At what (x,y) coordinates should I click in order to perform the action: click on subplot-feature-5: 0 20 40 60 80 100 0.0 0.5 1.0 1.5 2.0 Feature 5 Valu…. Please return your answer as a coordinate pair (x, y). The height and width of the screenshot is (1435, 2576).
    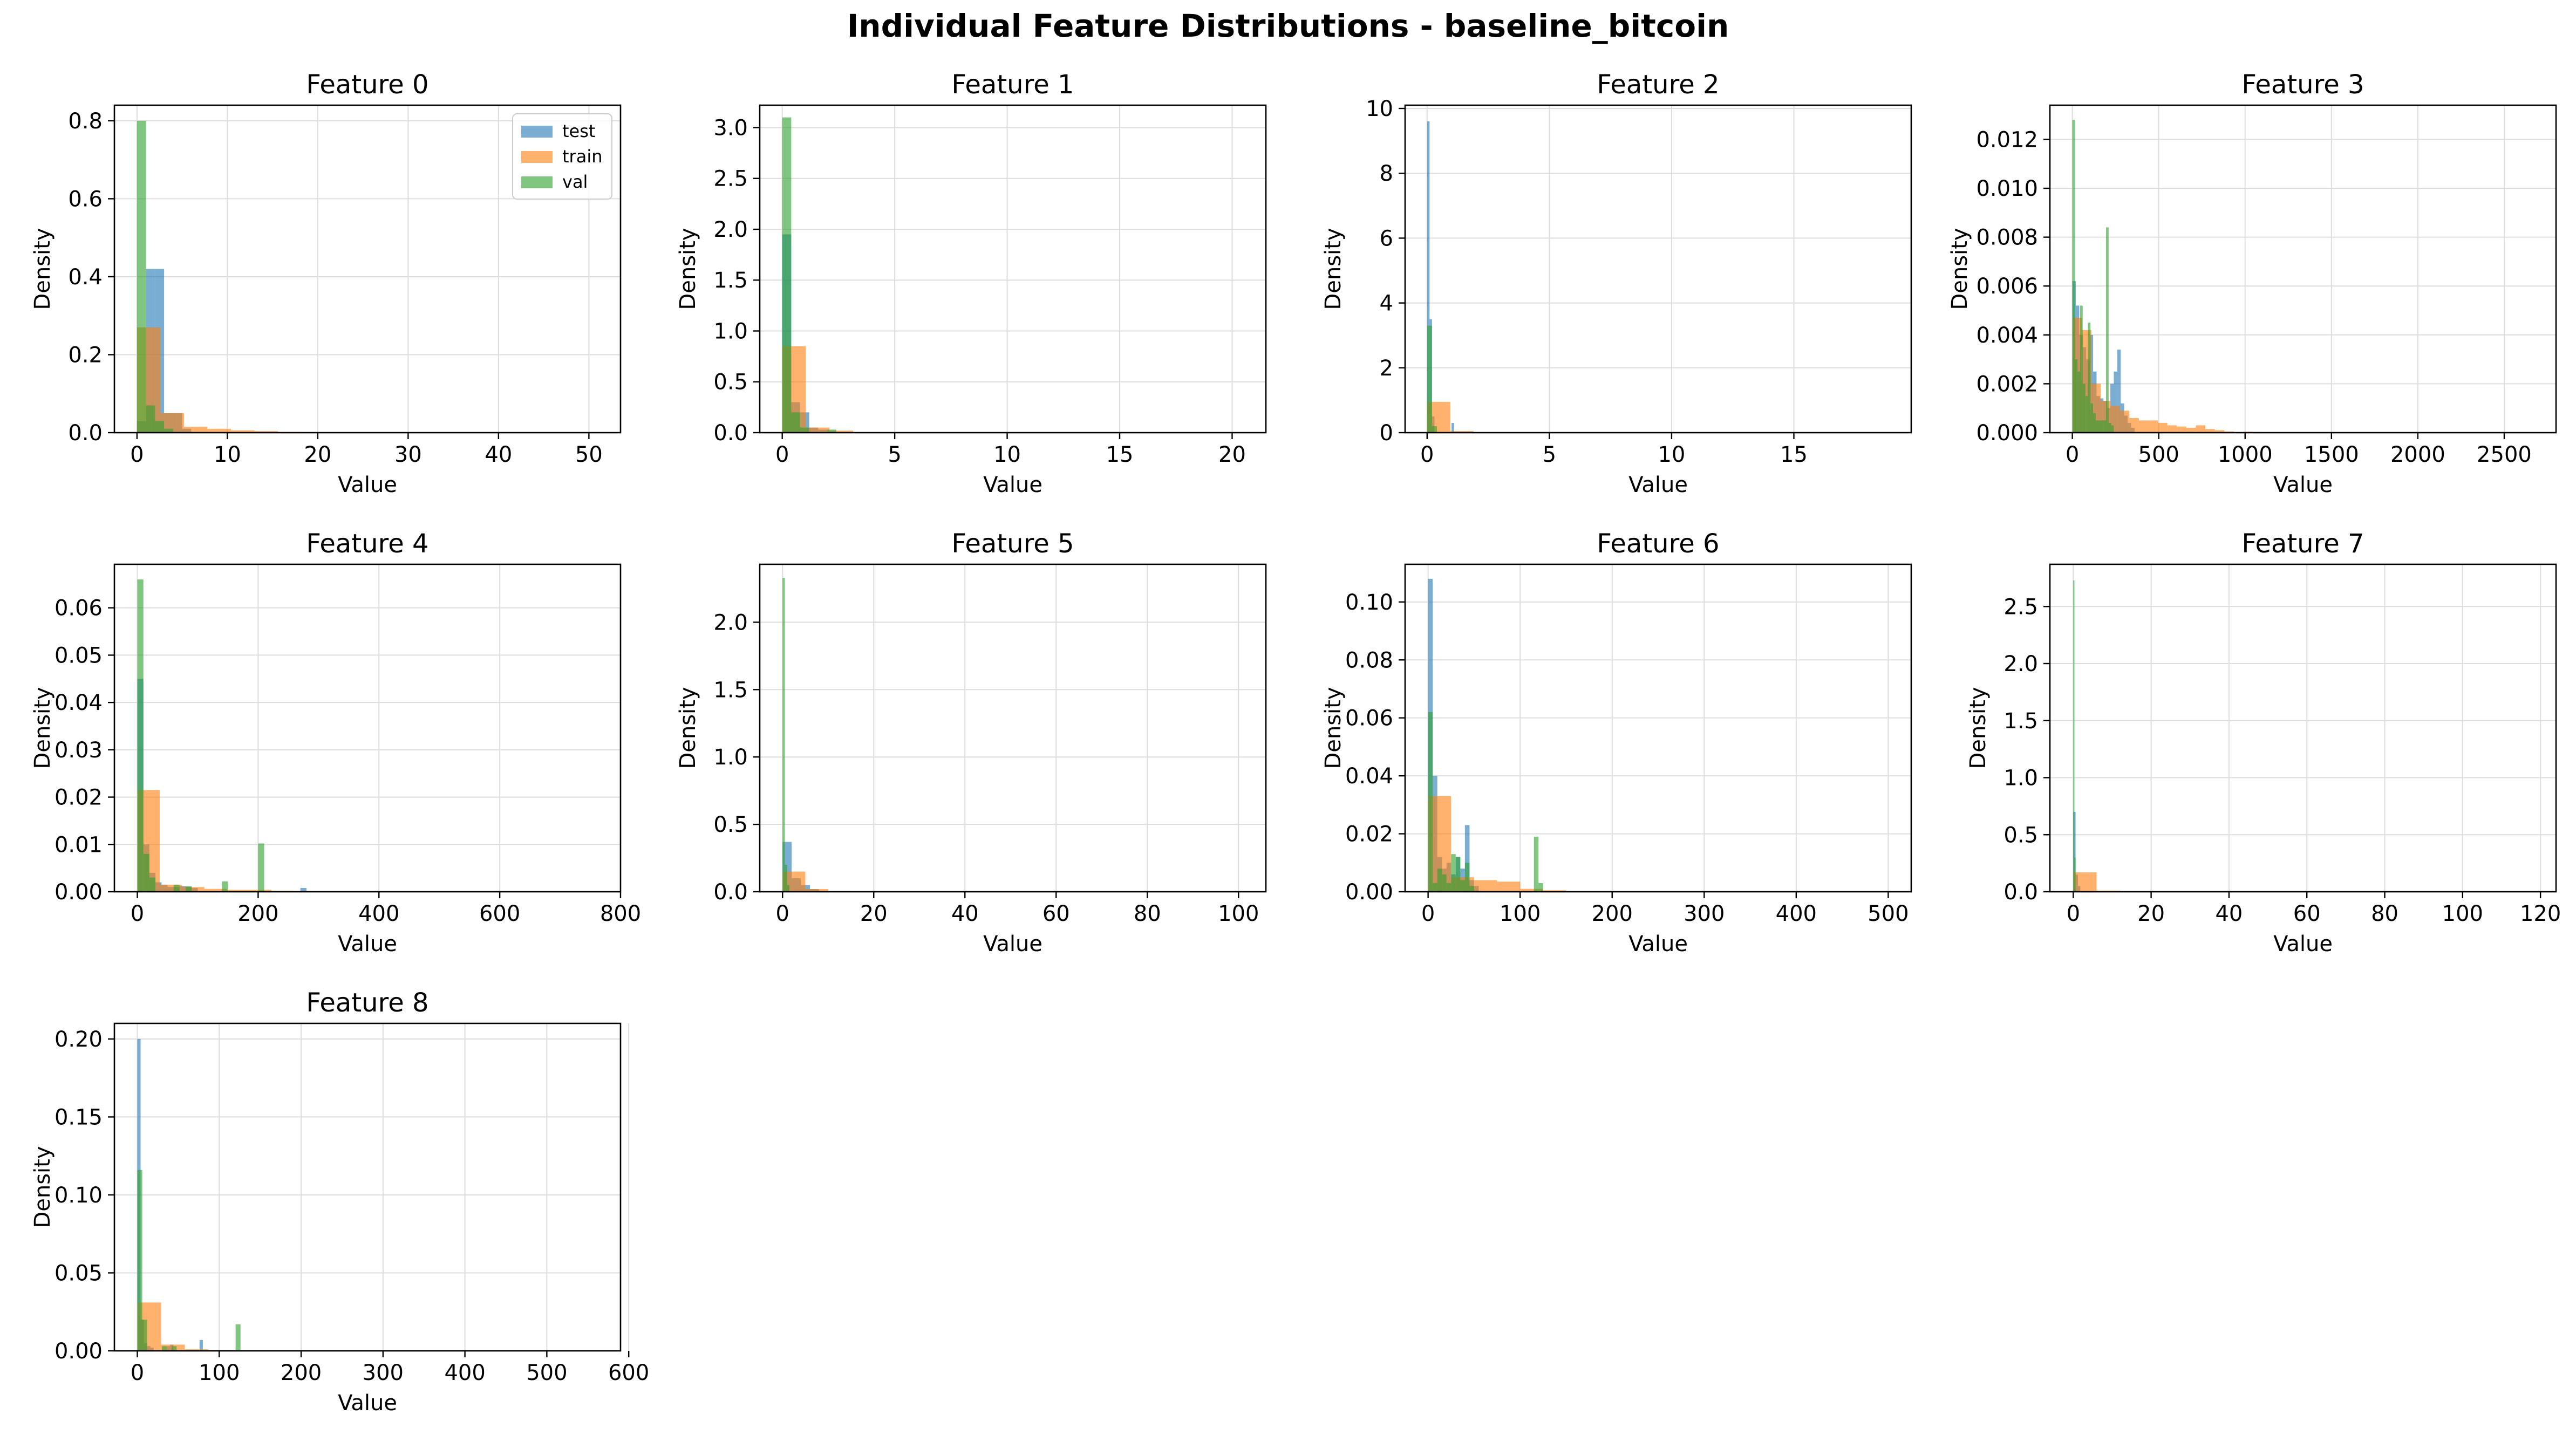
    Looking at the image, I should click on (971, 743).